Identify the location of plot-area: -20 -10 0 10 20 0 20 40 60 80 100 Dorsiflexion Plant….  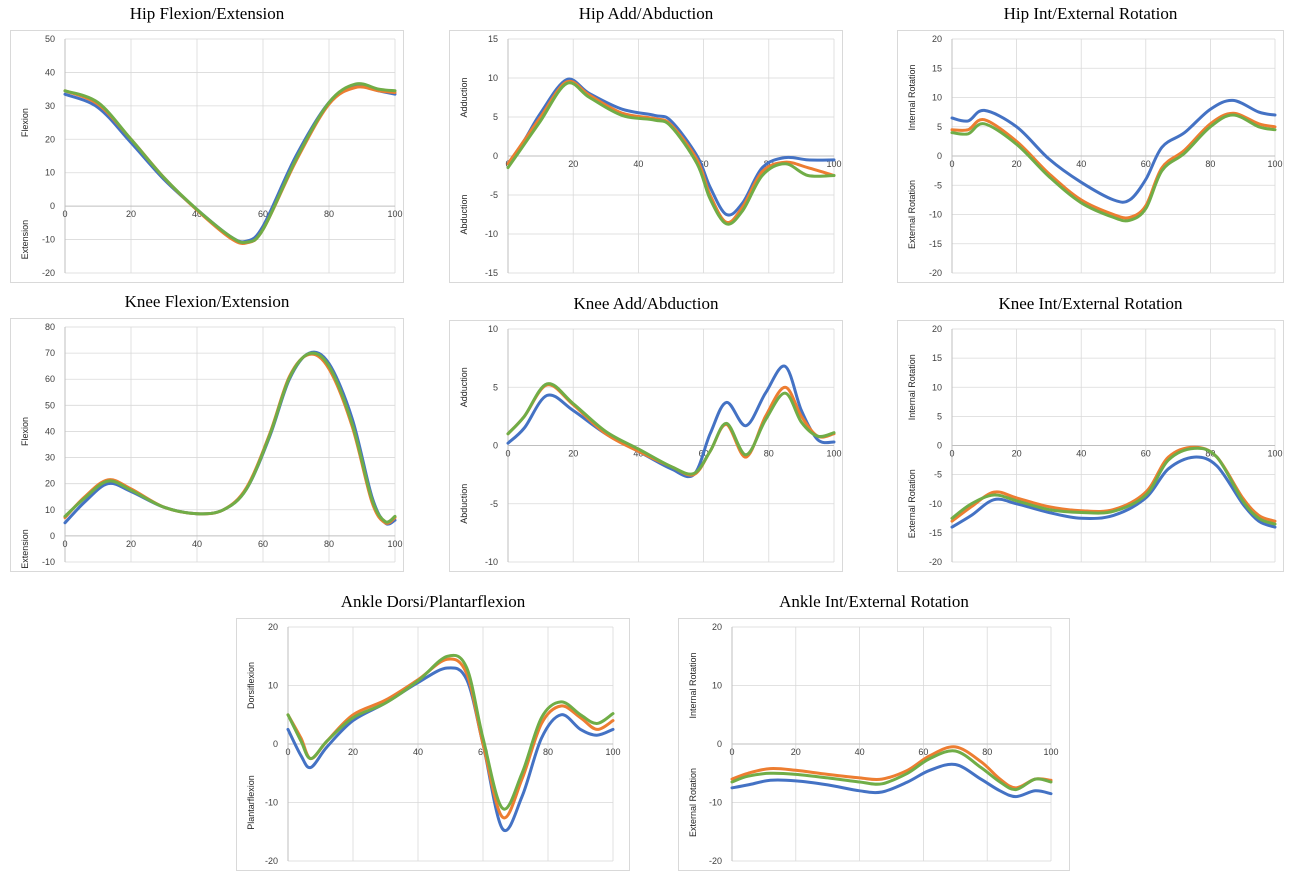
(433, 744).